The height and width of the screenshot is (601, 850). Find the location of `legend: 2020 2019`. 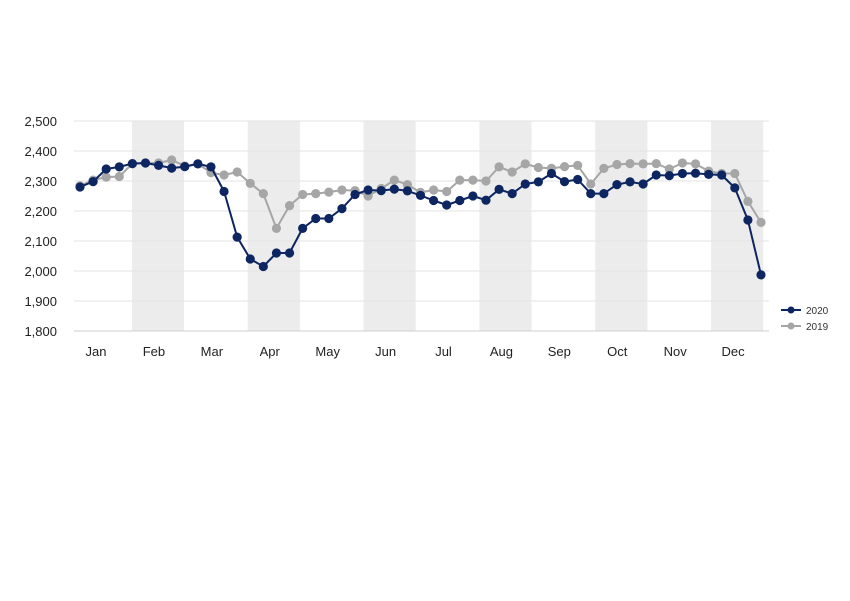

legend: 2020 2019 is located at coordinates (805, 319).